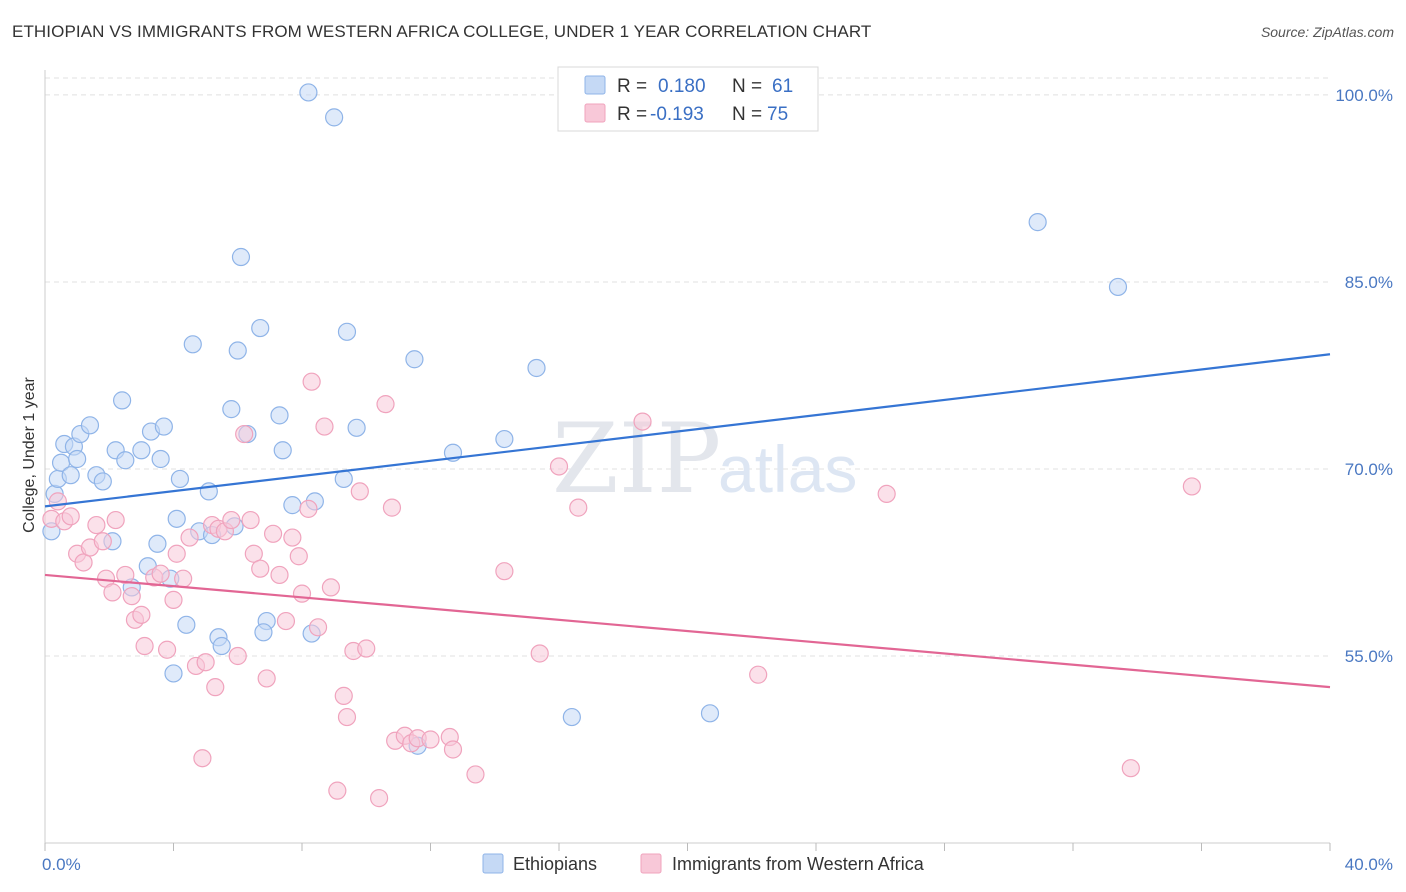 This screenshot has width=1406, height=892. I want to click on y-tick-label-1: 70.0%, so click(1369, 469).